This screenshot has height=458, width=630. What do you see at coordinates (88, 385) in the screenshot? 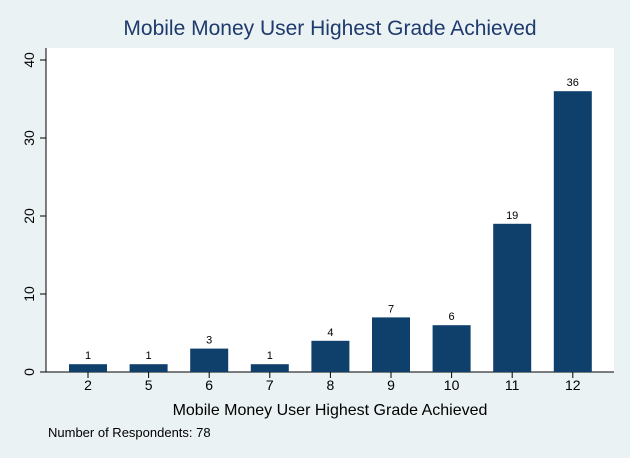
I see `x-tick-label: 2` at bounding box center [88, 385].